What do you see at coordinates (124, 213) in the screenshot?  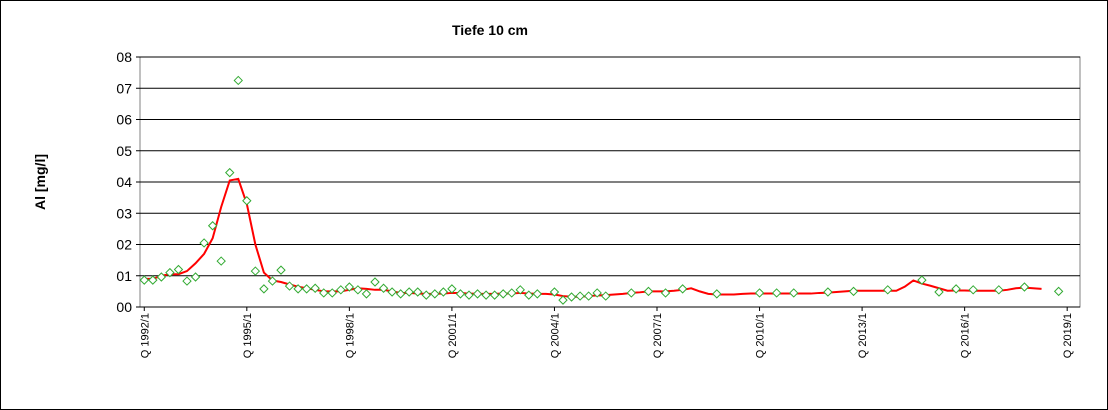 I see `y-tick-label: 03` at bounding box center [124, 213].